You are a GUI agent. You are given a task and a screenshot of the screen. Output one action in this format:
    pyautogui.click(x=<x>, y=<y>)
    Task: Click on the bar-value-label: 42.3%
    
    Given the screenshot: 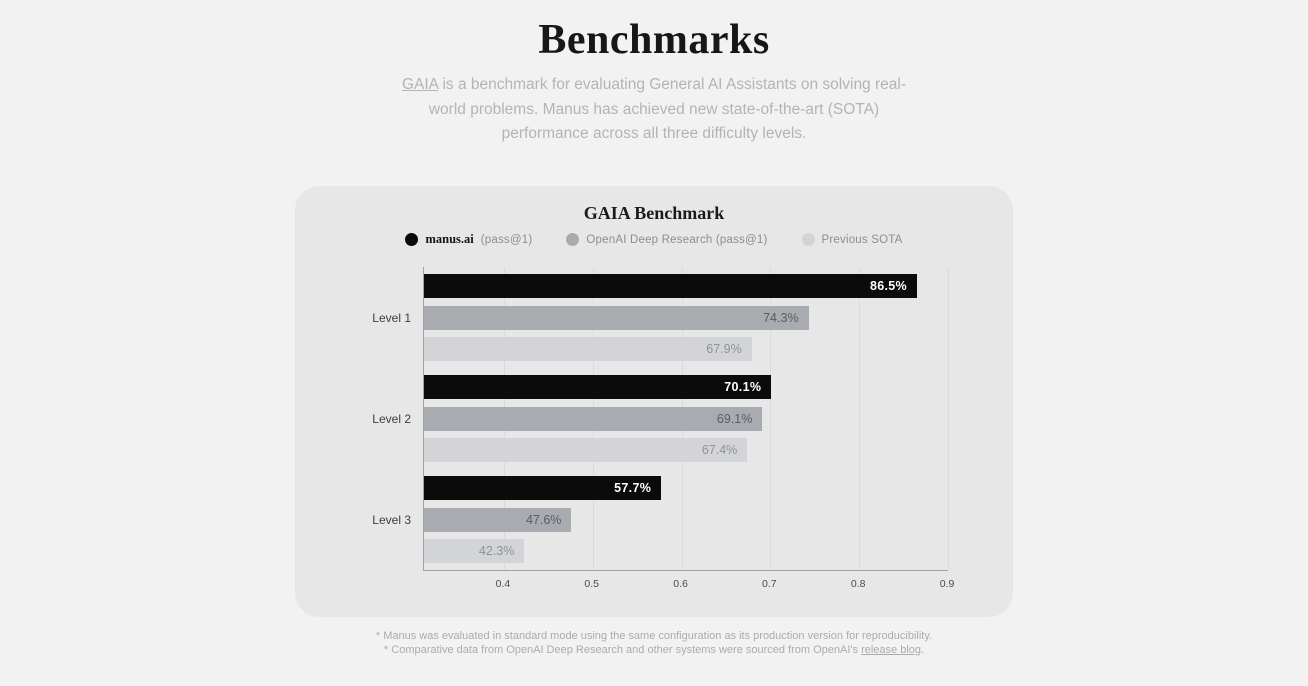 What is the action you would take?
    pyautogui.click(x=496, y=551)
    